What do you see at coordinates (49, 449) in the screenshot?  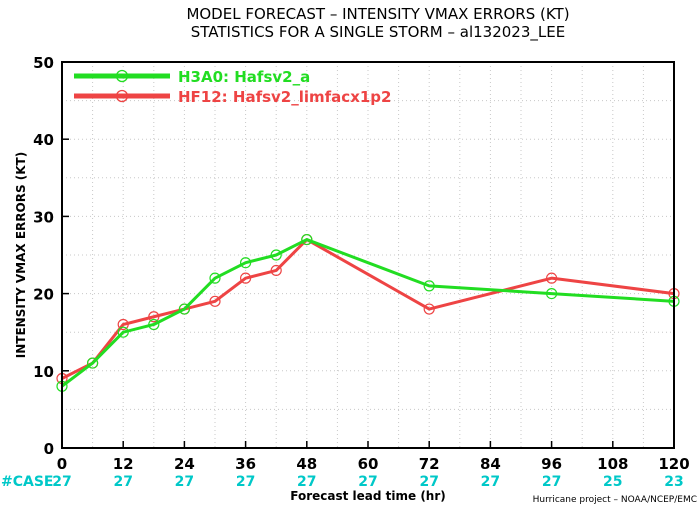 I see `y-tick-label: 0` at bounding box center [49, 449].